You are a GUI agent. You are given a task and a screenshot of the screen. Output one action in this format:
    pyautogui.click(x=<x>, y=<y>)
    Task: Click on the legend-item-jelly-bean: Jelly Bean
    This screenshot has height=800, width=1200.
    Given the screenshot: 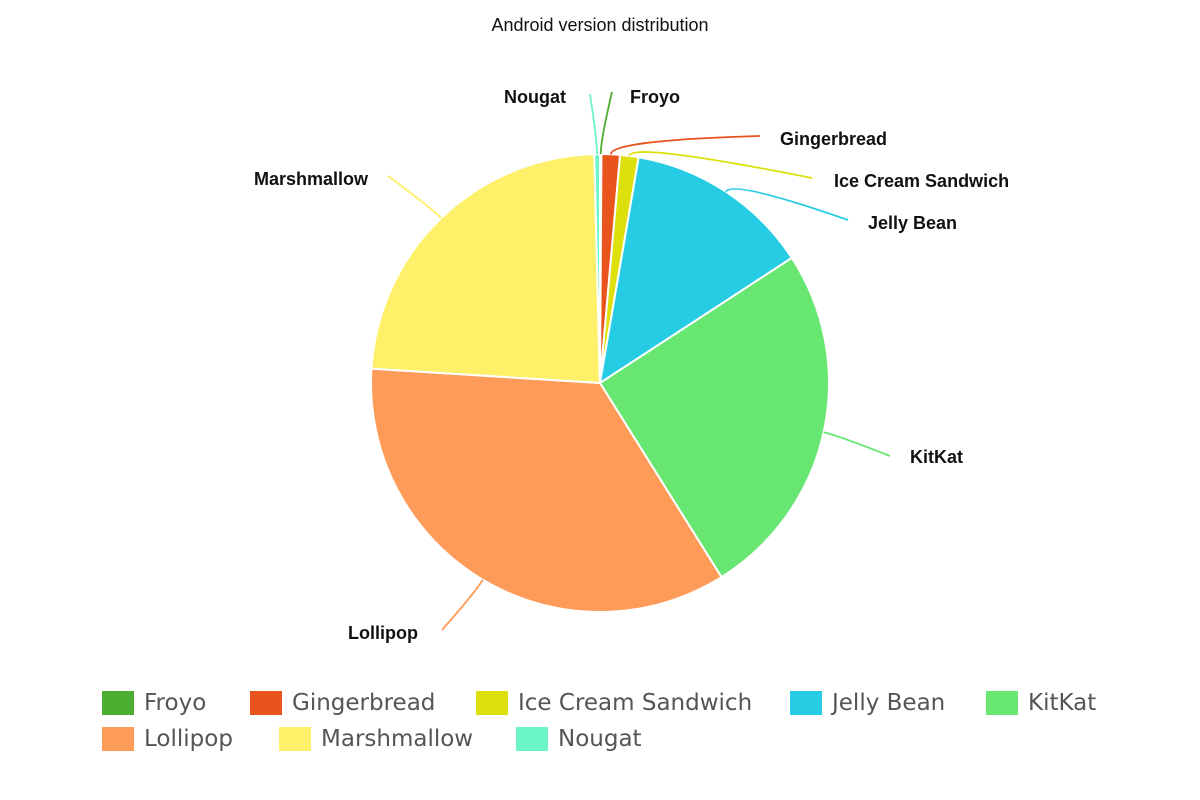 What is the action you would take?
    pyautogui.click(x=867, y=703)
    